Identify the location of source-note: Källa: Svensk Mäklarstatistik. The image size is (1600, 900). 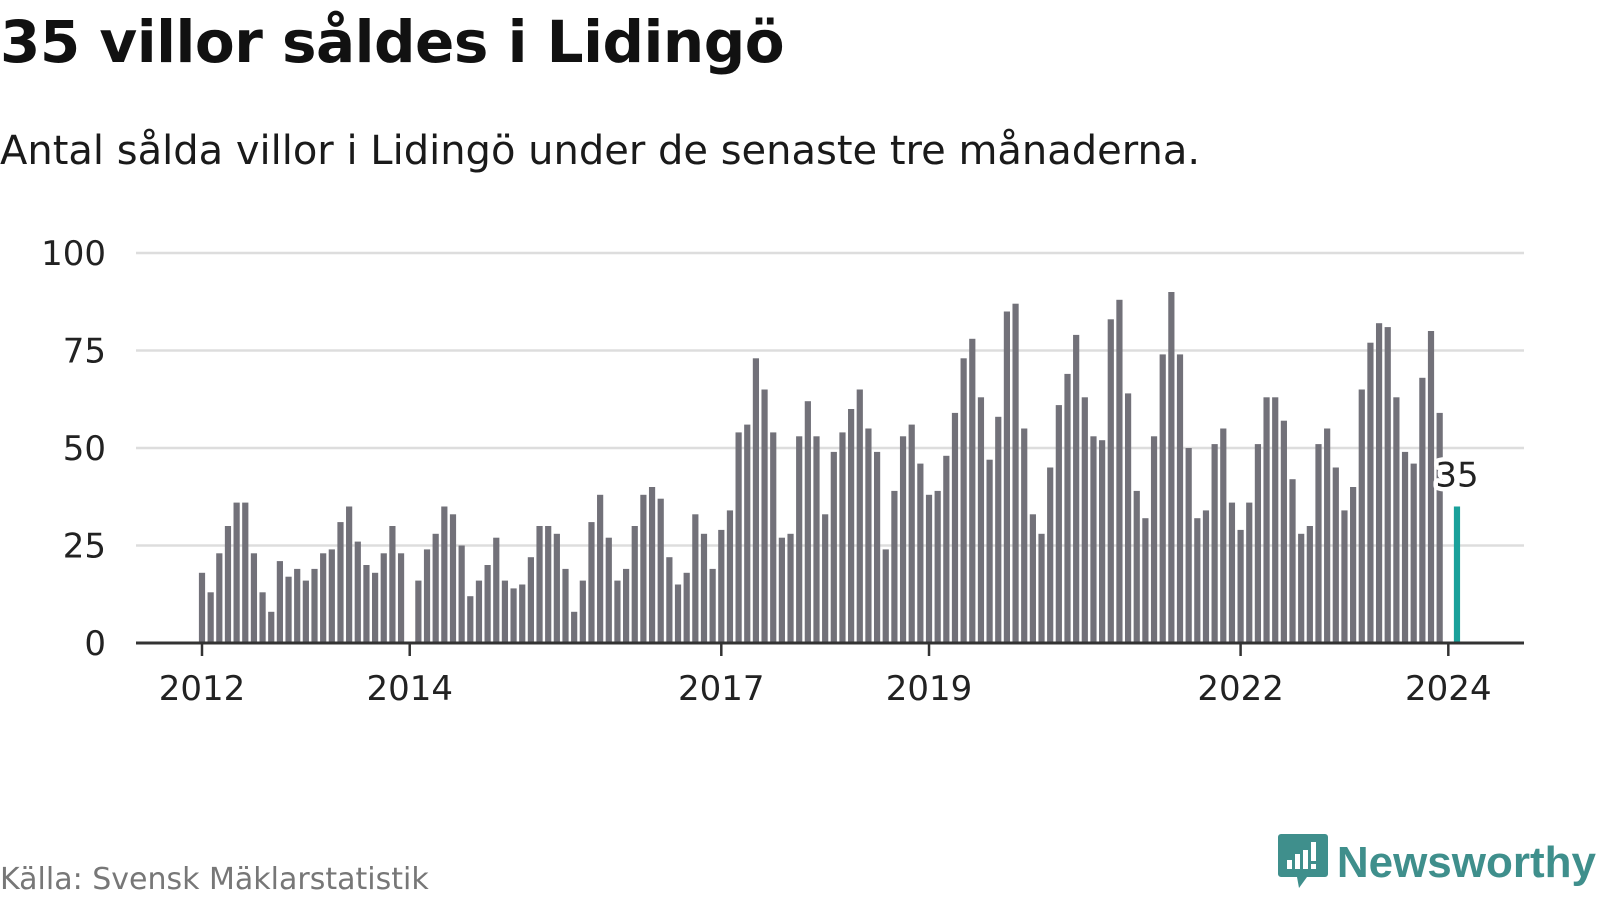
(214, 879).